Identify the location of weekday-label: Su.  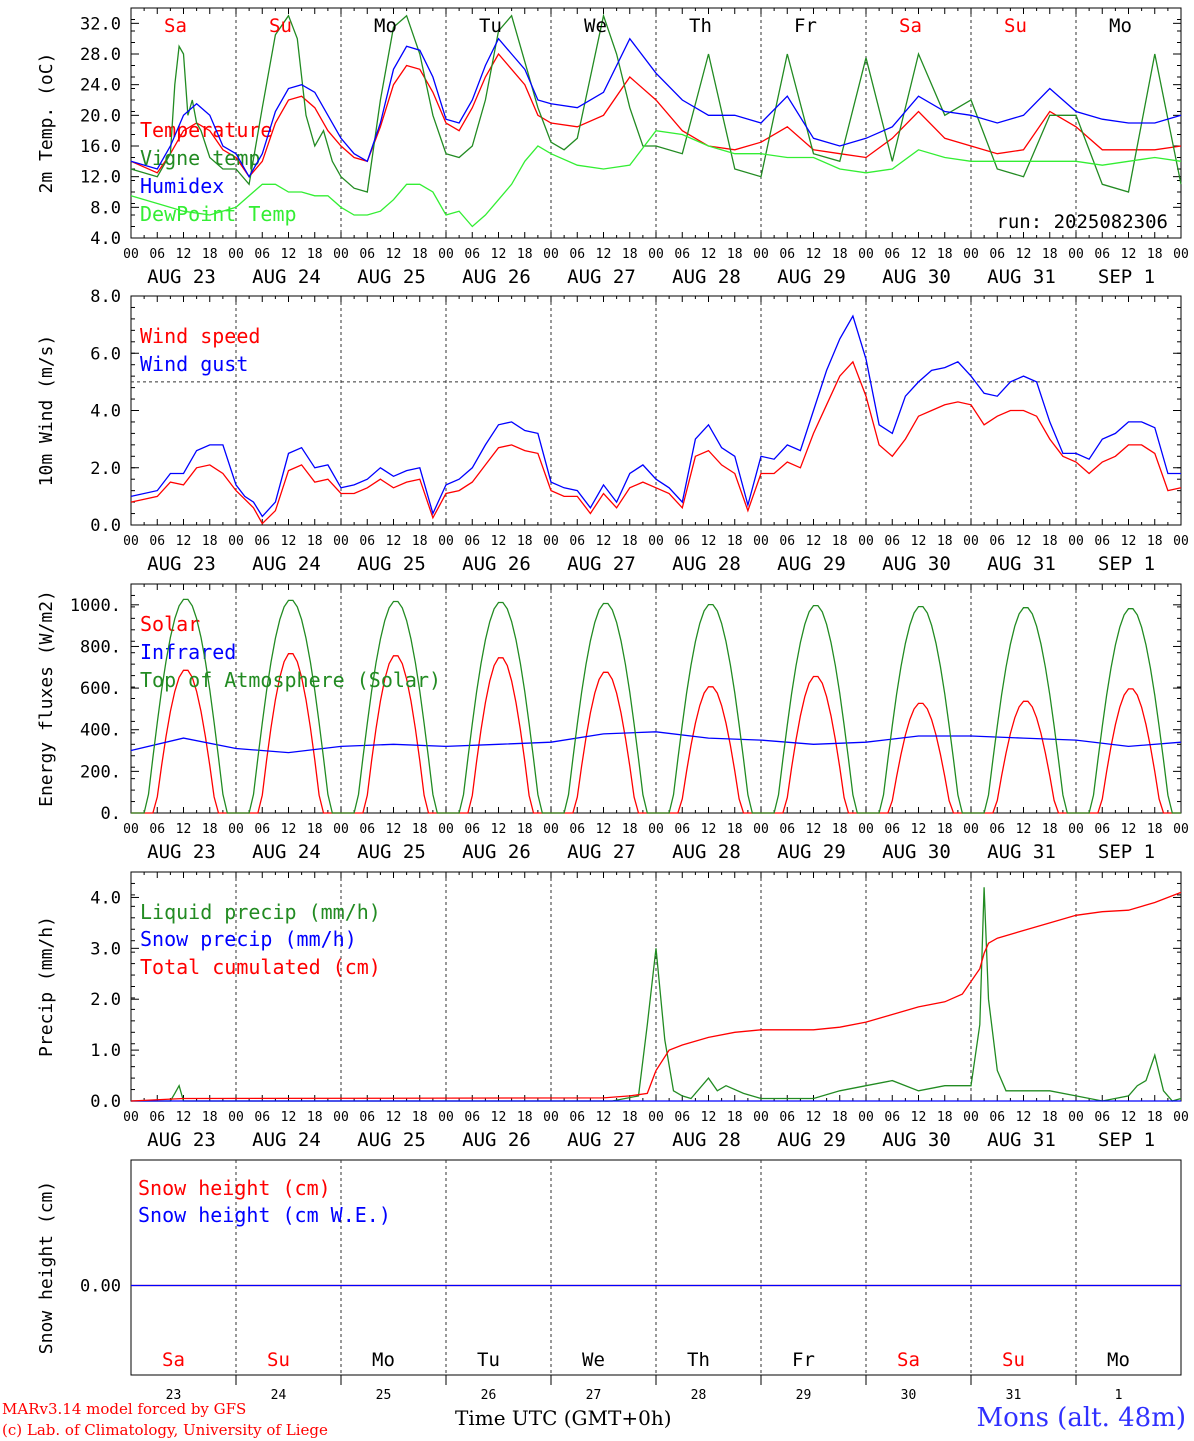
(1013, 1360).